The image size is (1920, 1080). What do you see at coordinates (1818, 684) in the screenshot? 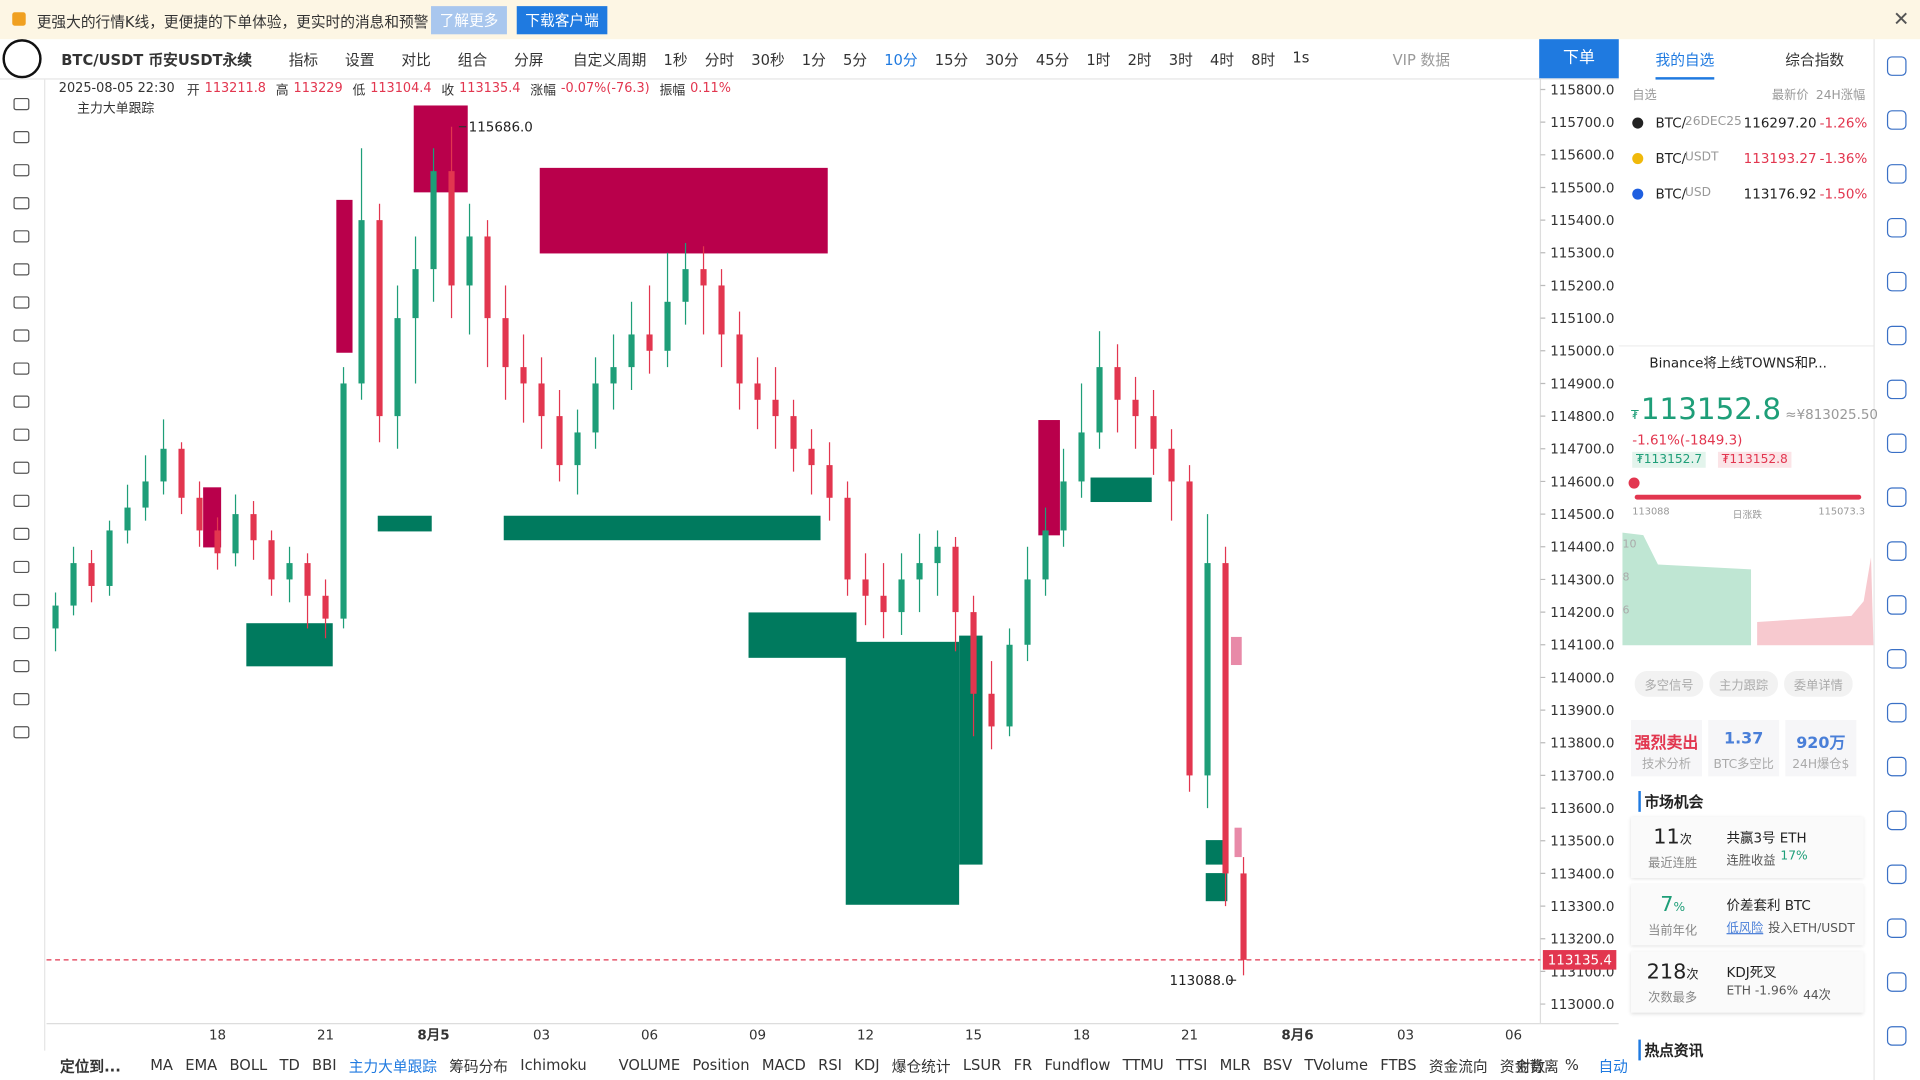
I see `pill: 委单详情` at bounding box center [1818, 684].